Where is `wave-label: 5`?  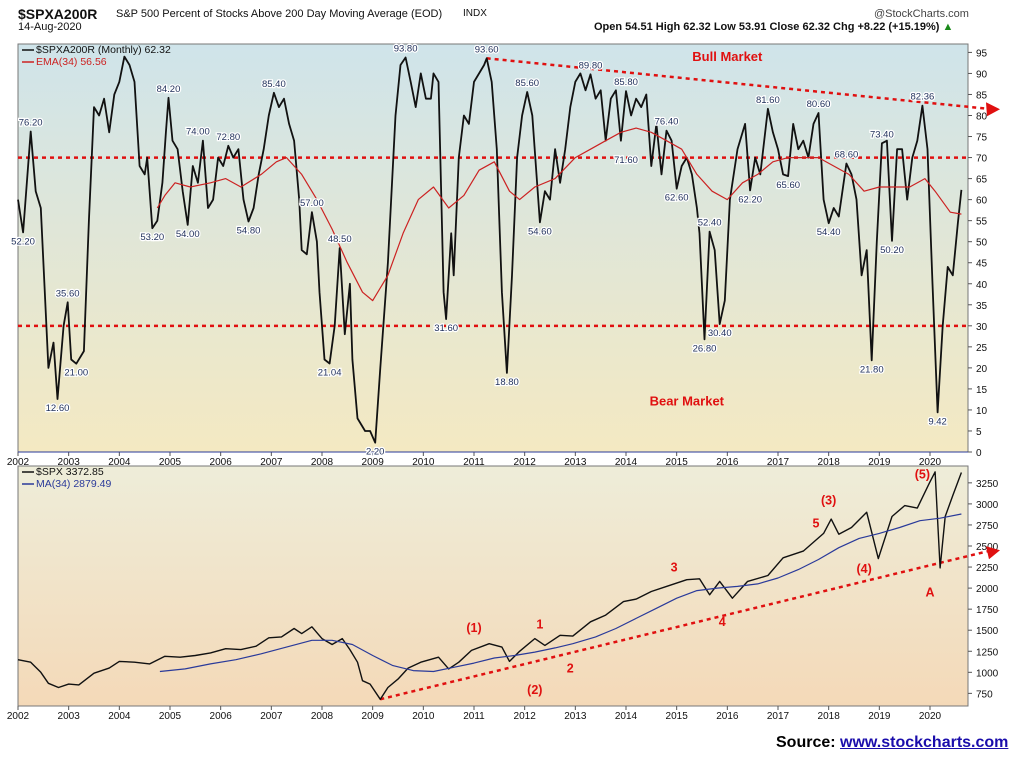
wave-label: 5 is located at coordinates (816, 523).